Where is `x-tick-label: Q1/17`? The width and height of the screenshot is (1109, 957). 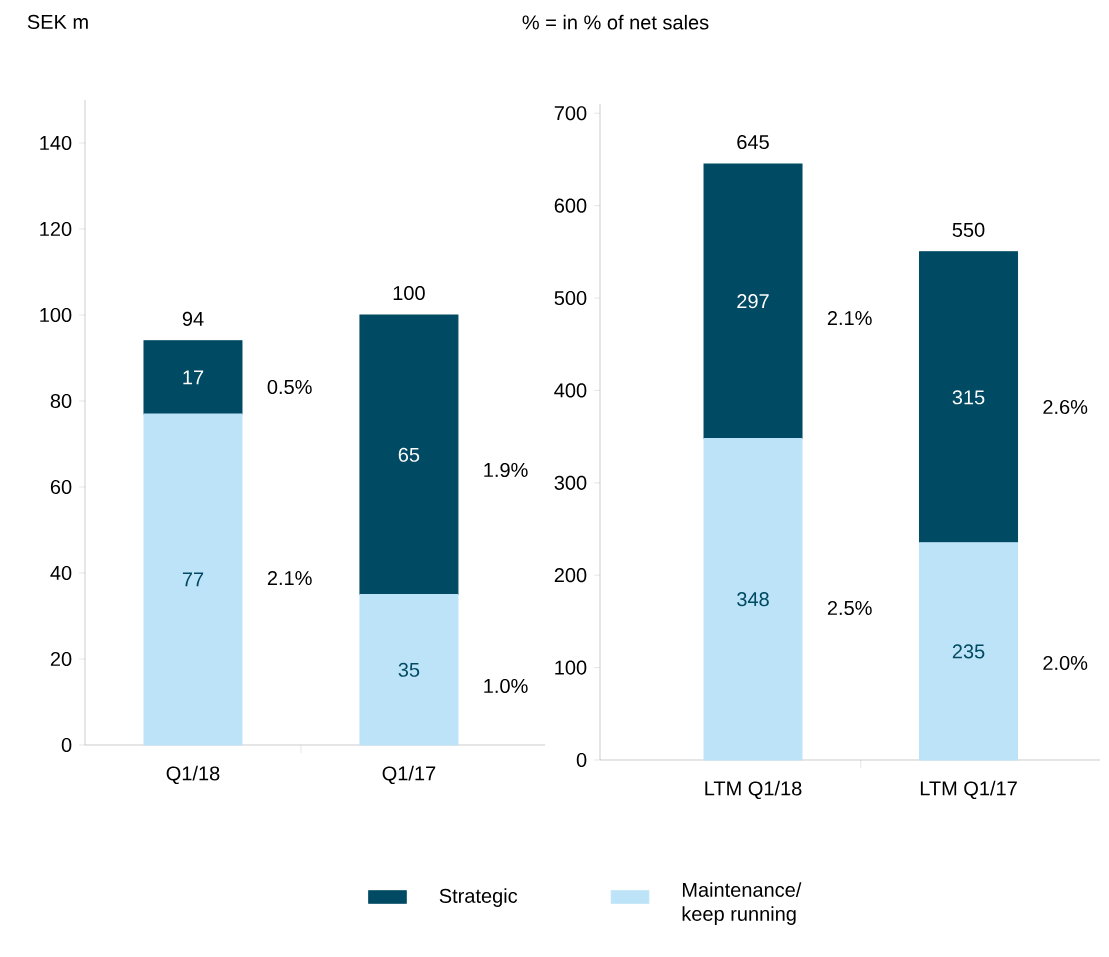 x-tick-label: Q1/17 is located at coordinates (409, 775).